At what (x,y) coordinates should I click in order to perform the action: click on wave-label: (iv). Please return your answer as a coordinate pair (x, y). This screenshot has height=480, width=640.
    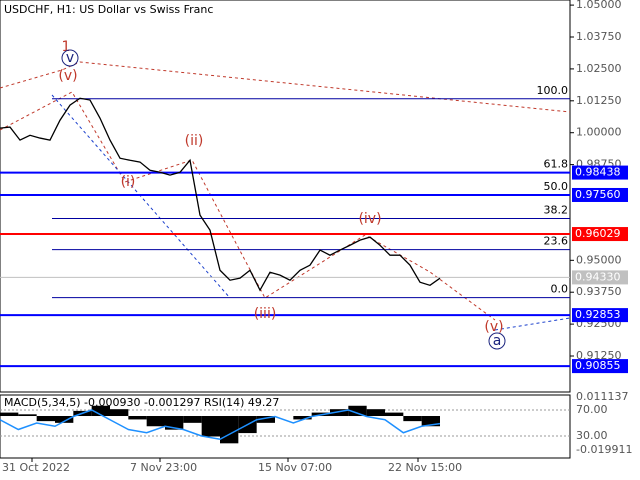
    Looking at the image, I should click on (369, 219).